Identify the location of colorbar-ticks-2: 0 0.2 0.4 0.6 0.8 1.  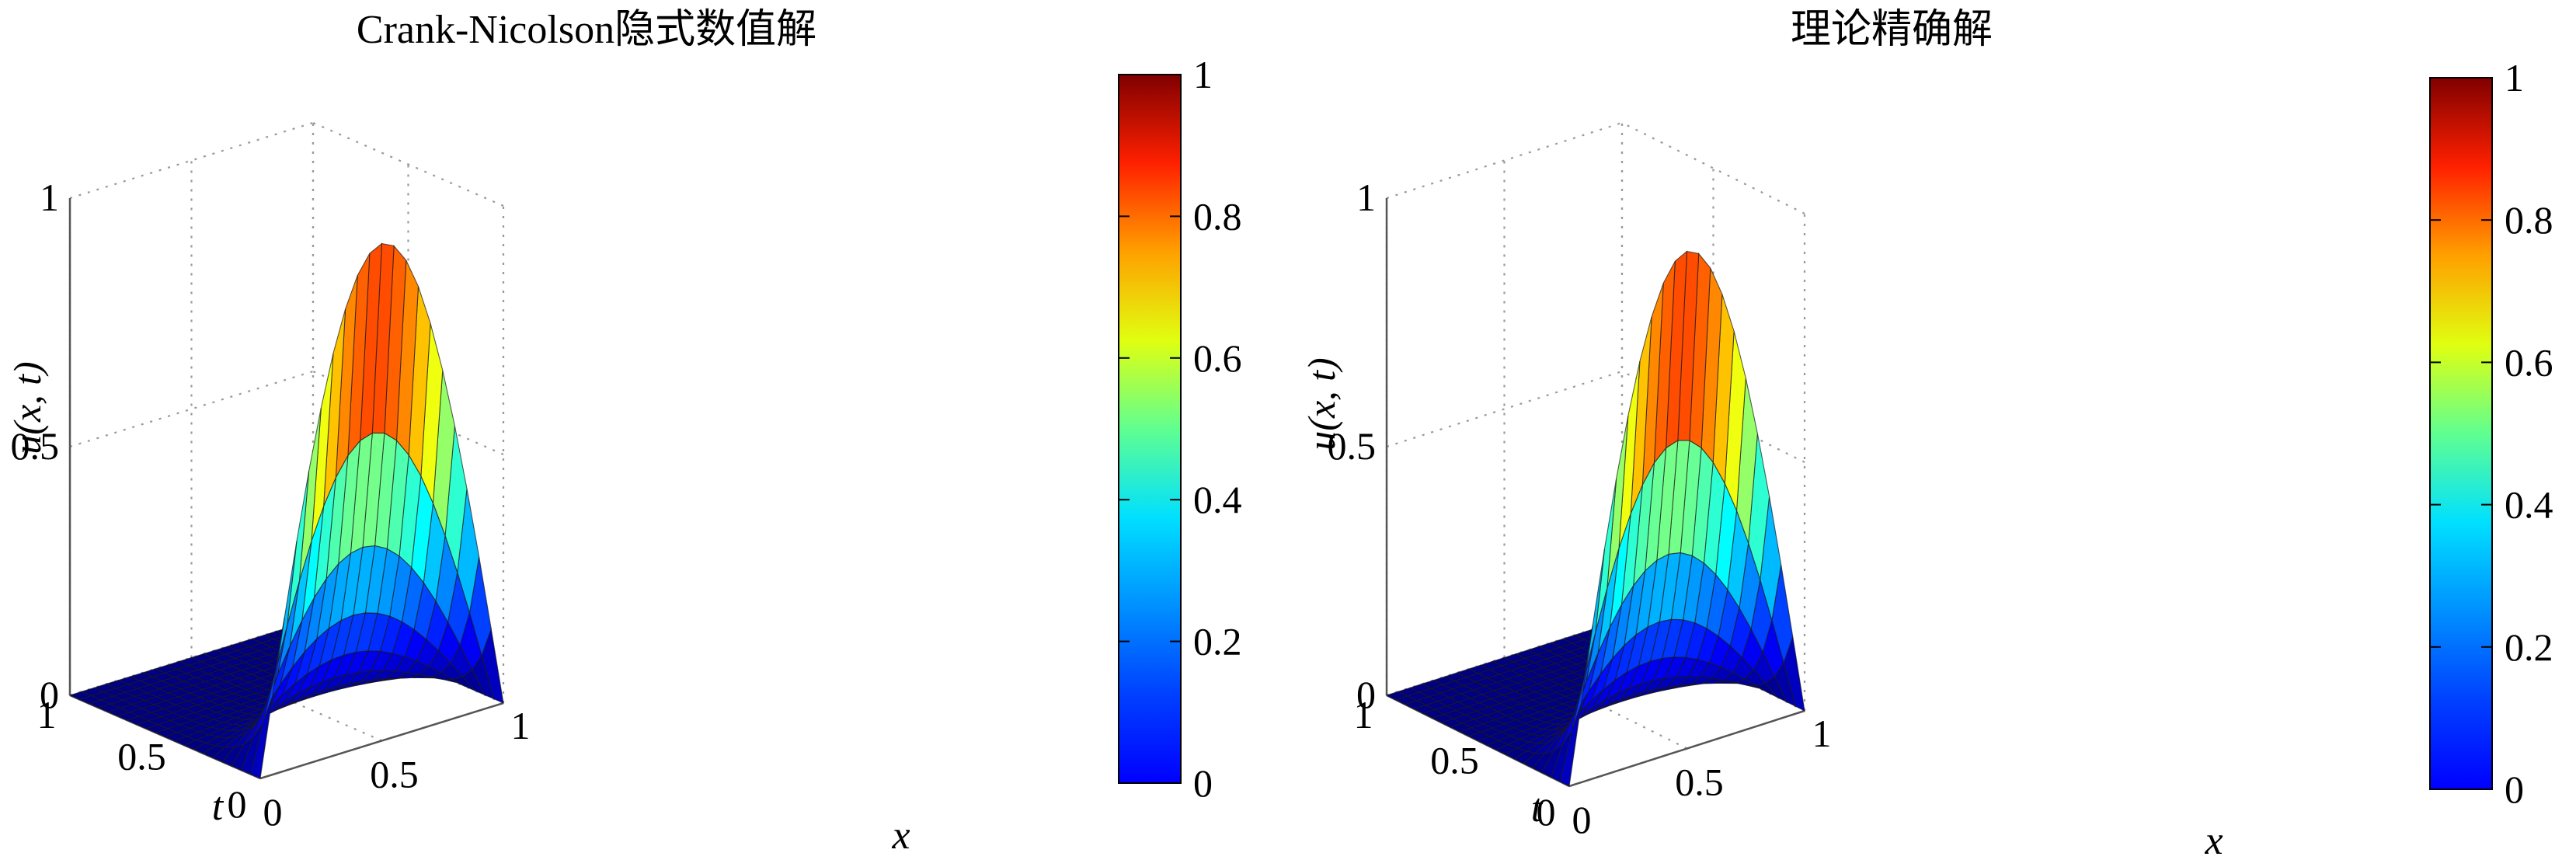
(2491, 434).